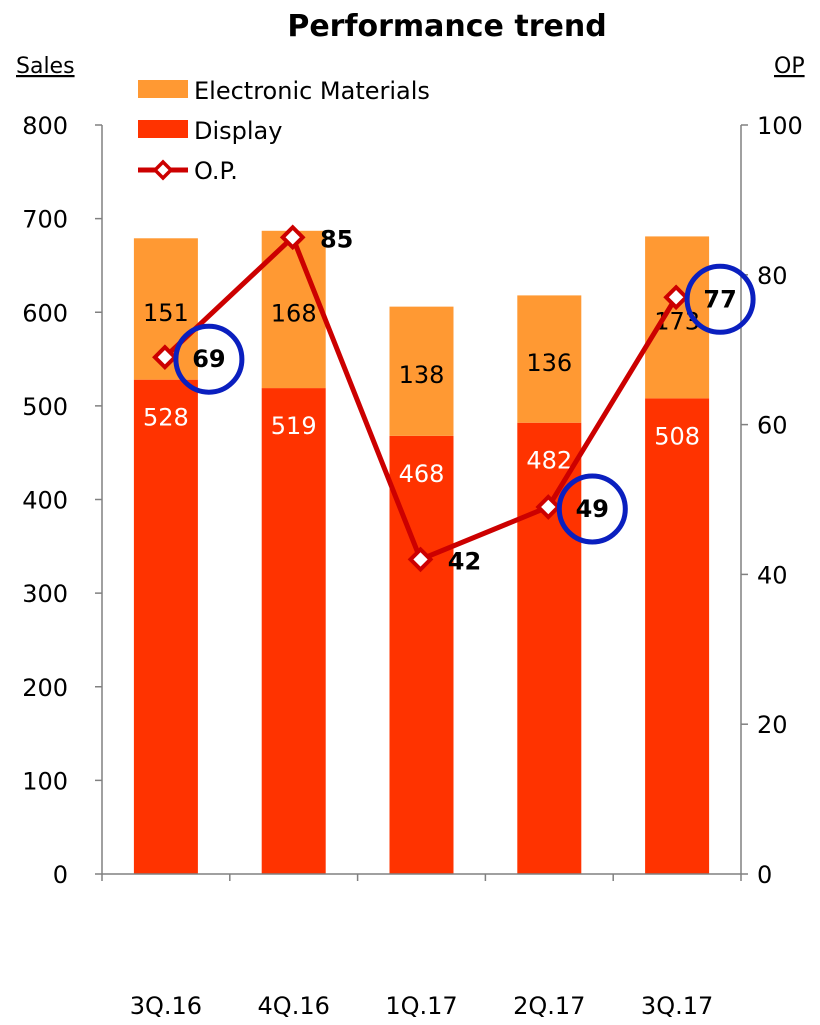 The width and height of the screenshot is (820, 1025). I want to click on left-tick-label: 800, so click(45, 126).